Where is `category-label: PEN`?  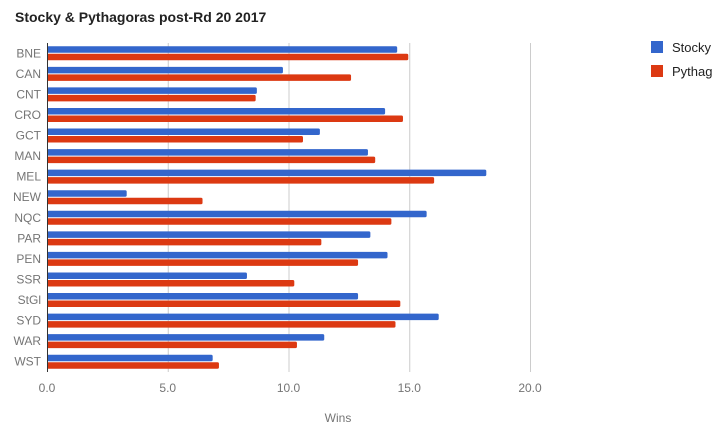 category-label: PEN is located at coordinates (28, 259).